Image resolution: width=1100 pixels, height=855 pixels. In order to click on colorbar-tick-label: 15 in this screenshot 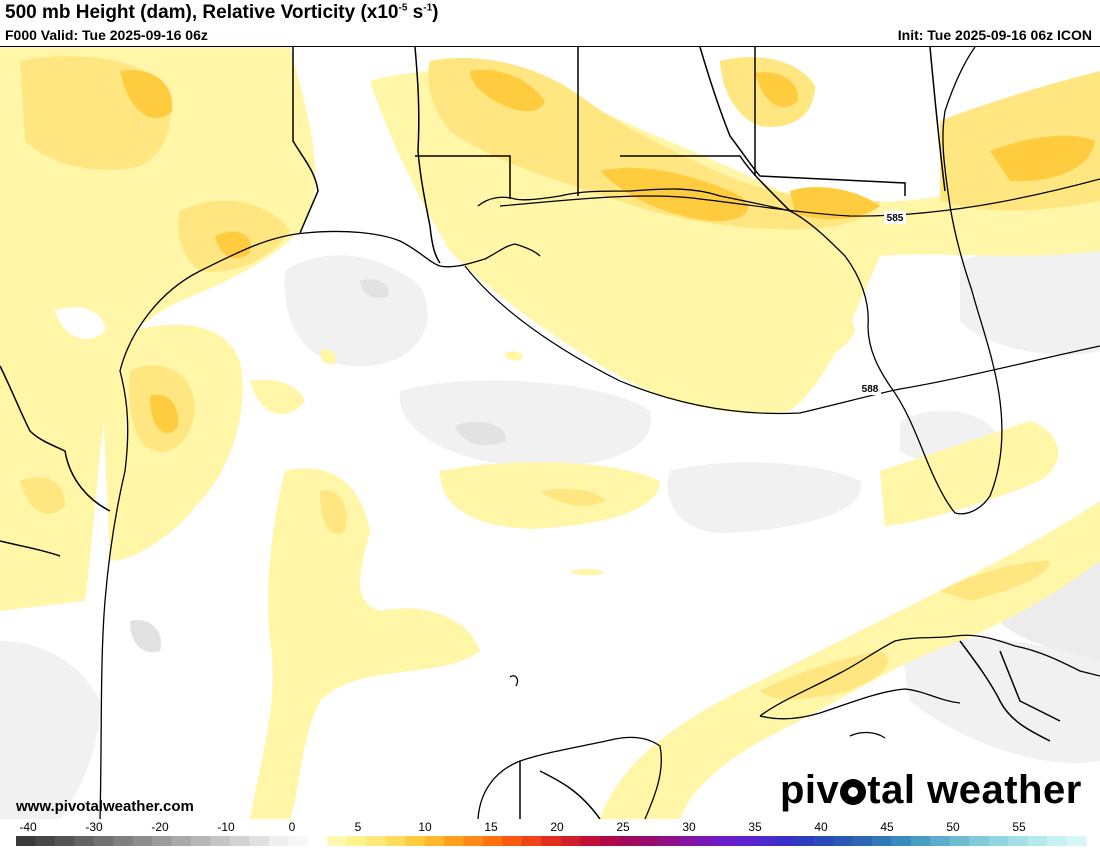, I will do `click(491, 827)`.